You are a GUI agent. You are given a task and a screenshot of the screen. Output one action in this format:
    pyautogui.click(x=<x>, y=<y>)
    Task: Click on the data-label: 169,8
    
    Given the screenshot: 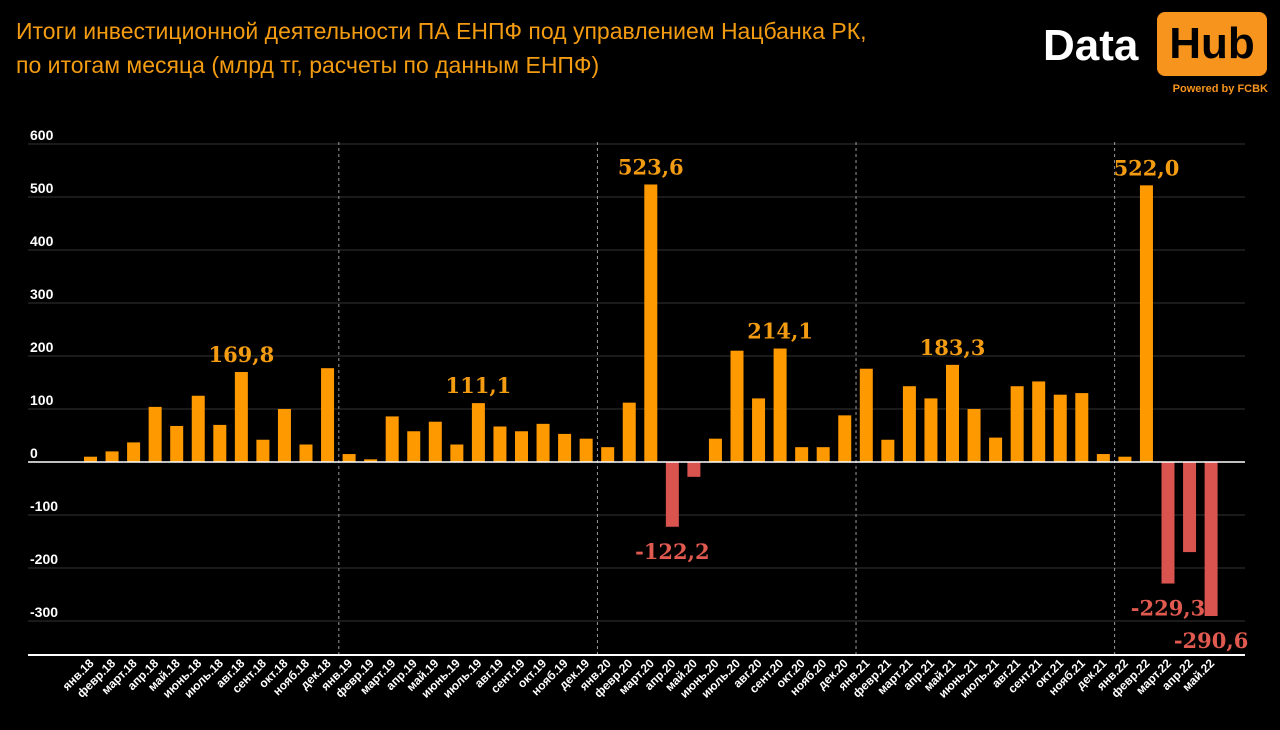 What is the action you would take?
    pyautogui.click(x=241, y=354)
    